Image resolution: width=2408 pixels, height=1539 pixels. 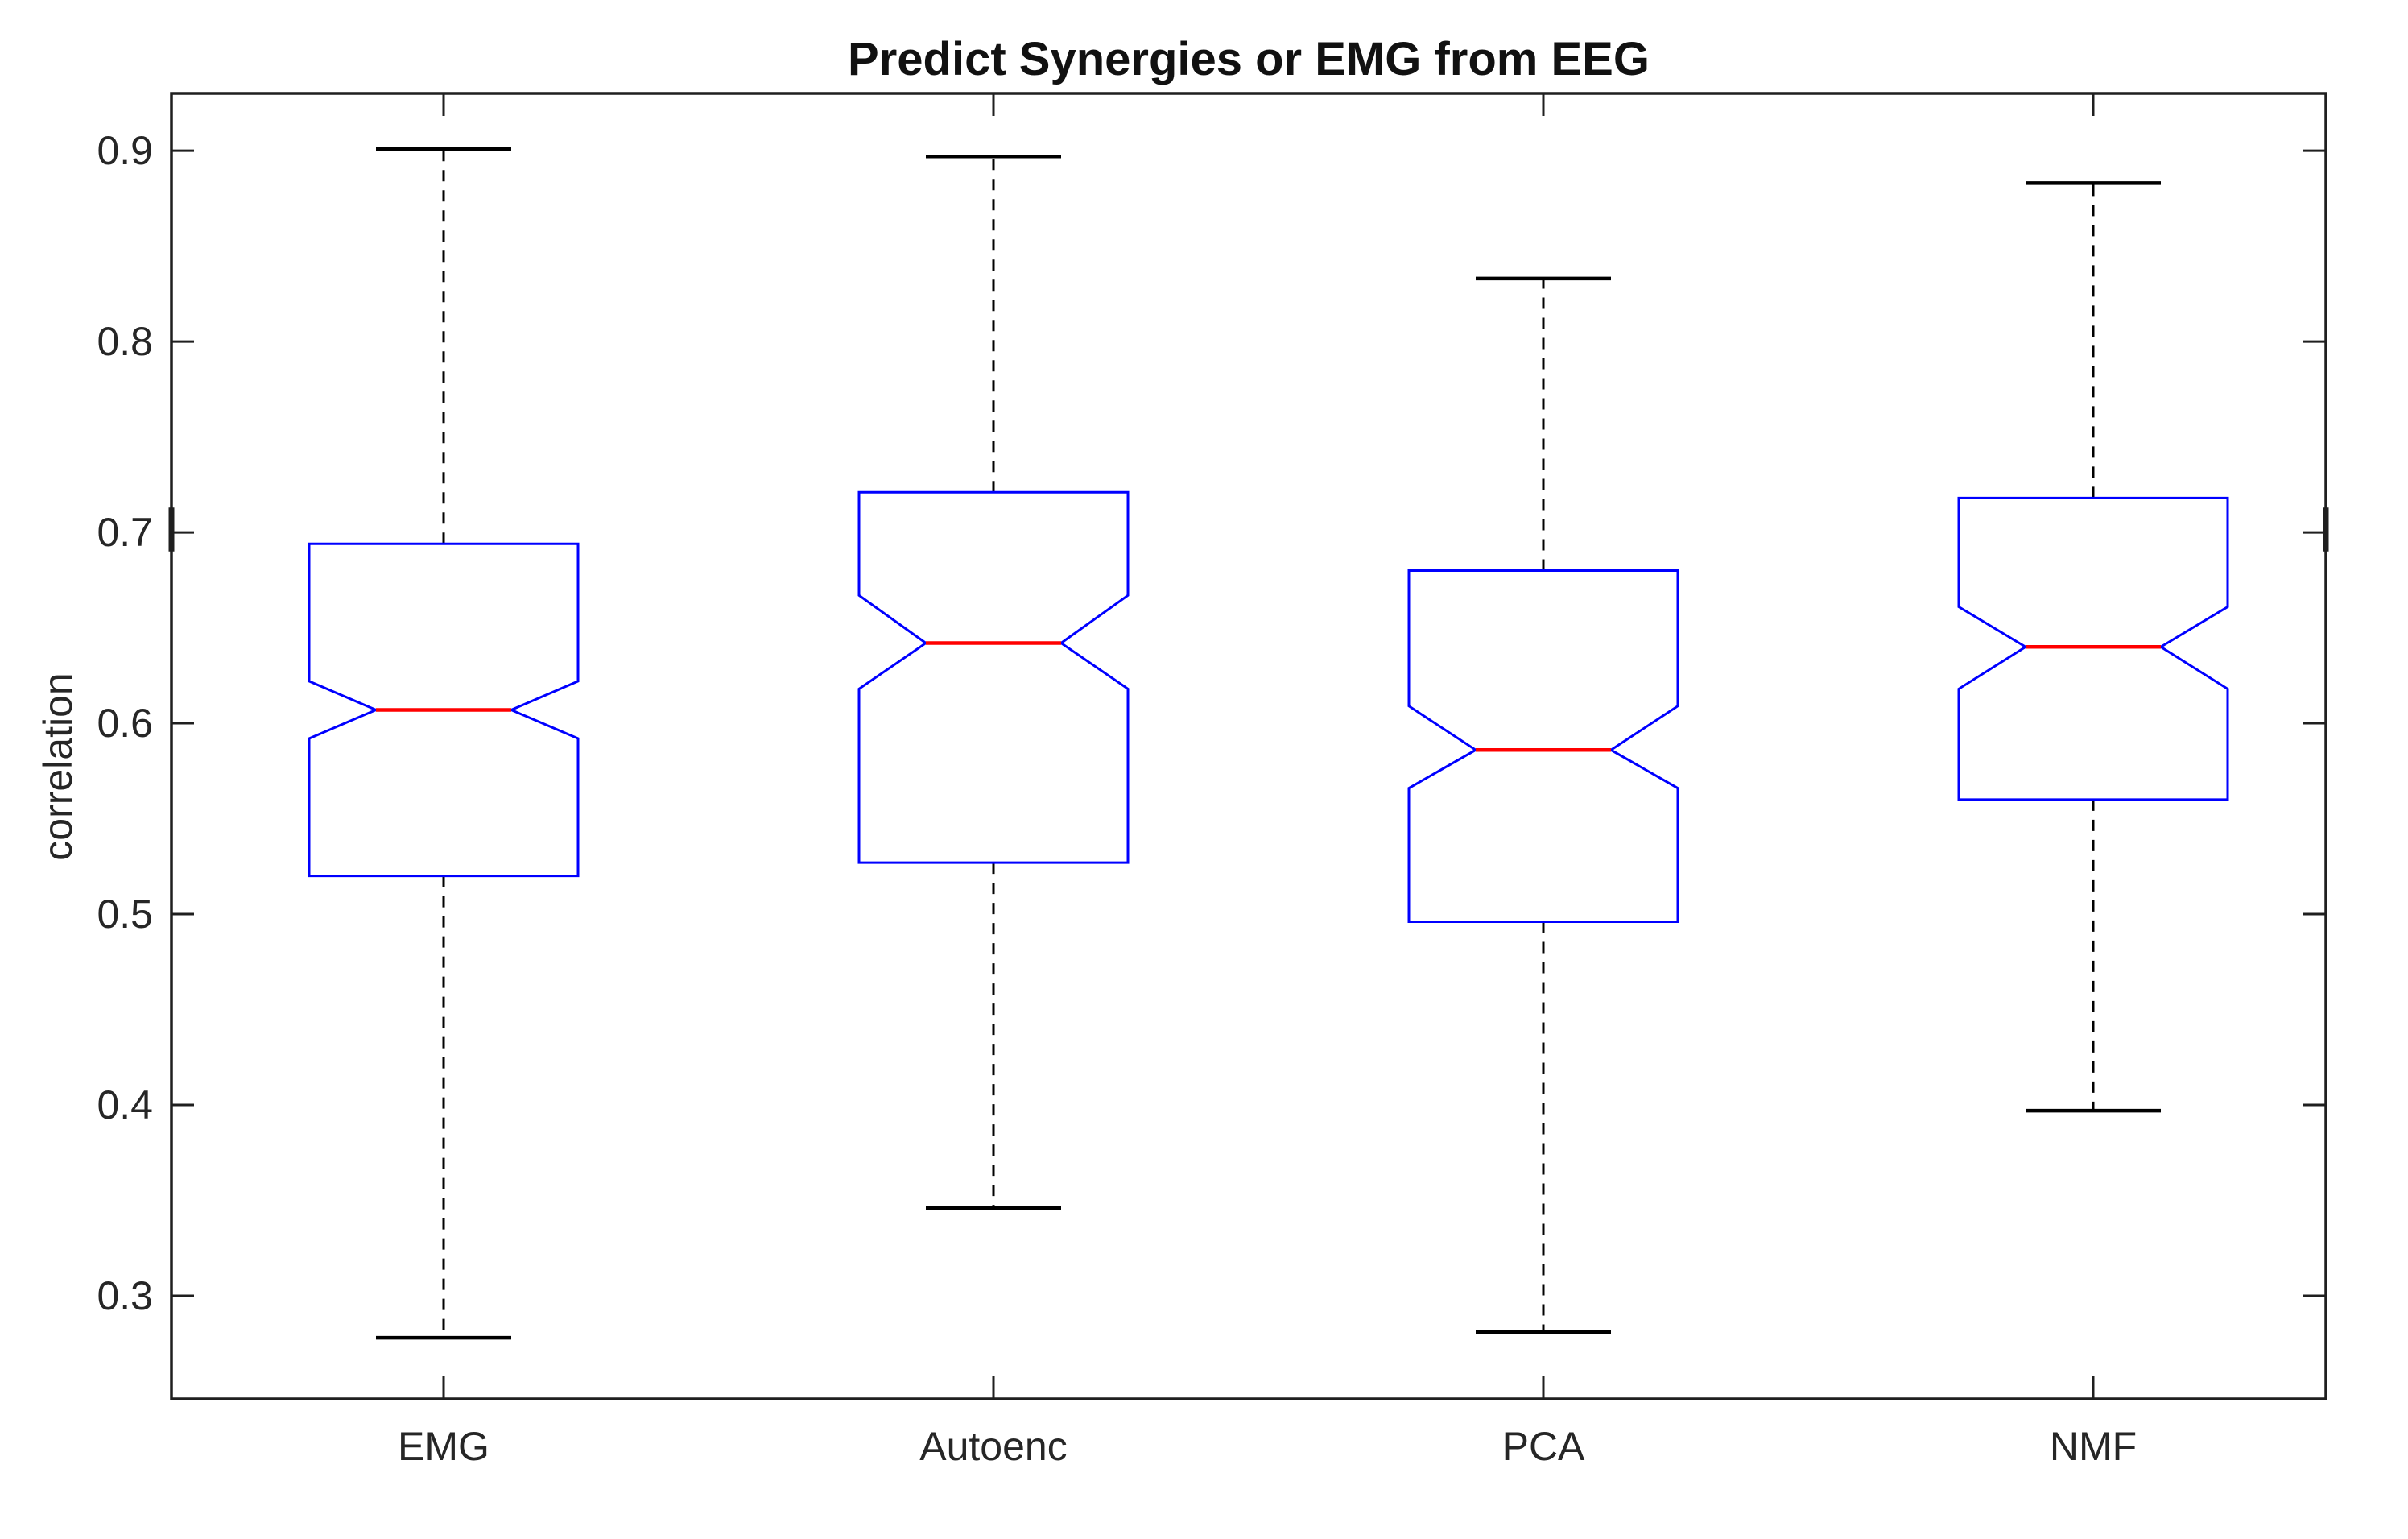 What do you see at coordinates (125, 151) in the screenshot?
I see `y-tick-label: 0.9` at bounding box center [125, 151].